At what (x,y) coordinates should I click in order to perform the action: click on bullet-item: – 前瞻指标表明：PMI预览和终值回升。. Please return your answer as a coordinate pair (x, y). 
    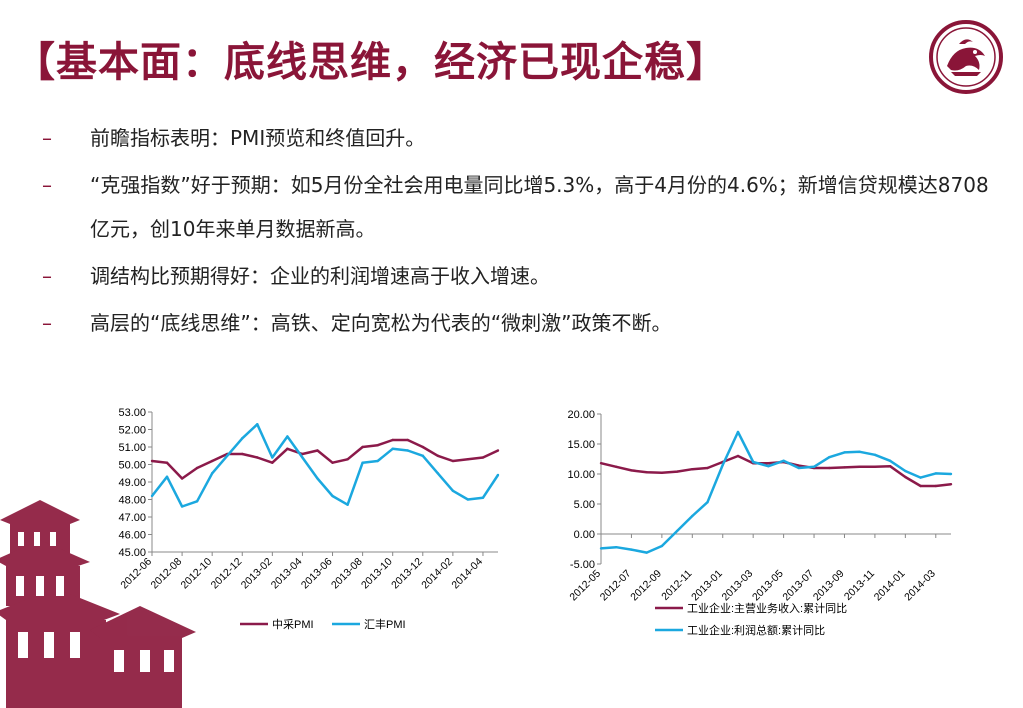
    Looking at the image, I should click on (517, 138).